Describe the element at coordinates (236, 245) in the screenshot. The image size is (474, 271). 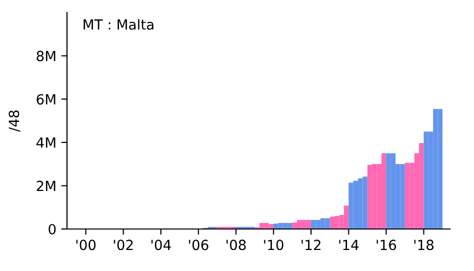
I see `x-tick-label: '08` at that location.